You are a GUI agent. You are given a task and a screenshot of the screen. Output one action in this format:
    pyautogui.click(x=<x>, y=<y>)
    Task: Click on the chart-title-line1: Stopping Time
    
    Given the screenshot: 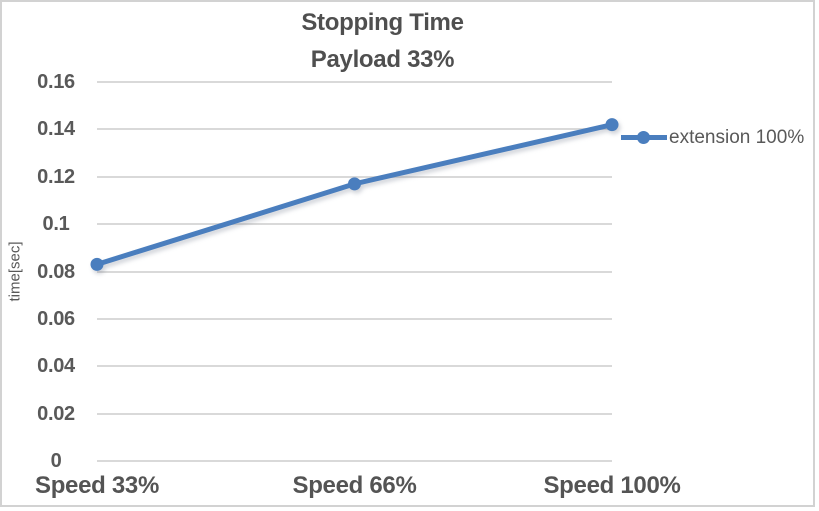 What is the action you would take?
    pyautogui.click(x=382, y=22)
    